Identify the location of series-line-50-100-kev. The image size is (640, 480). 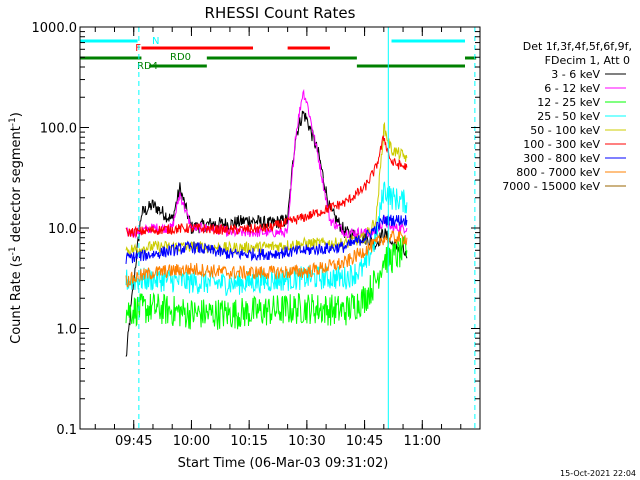
(266, 189).